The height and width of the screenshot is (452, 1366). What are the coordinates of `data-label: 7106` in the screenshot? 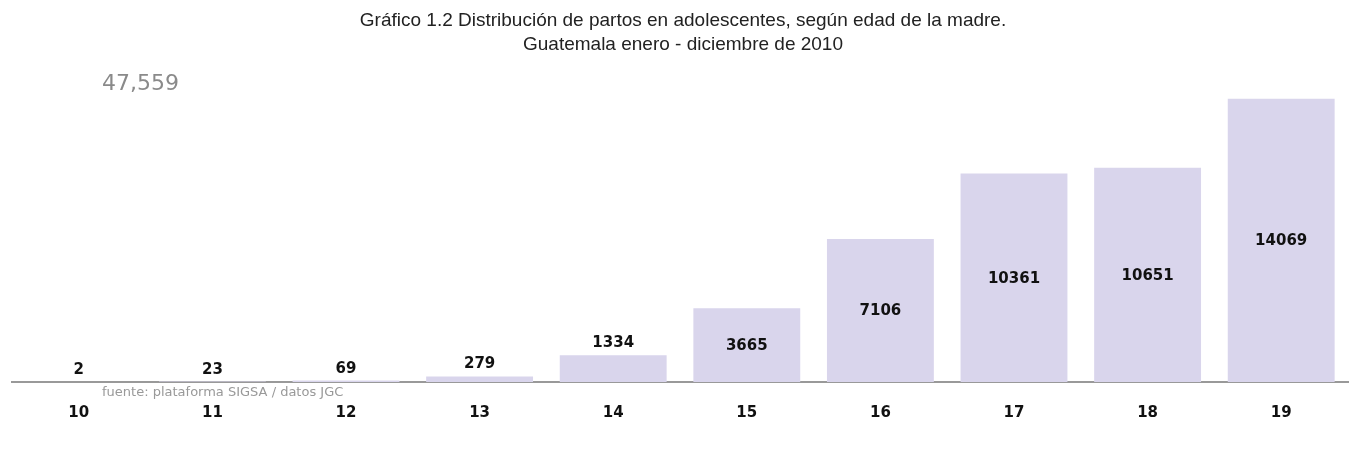 It's located at (880, 310).